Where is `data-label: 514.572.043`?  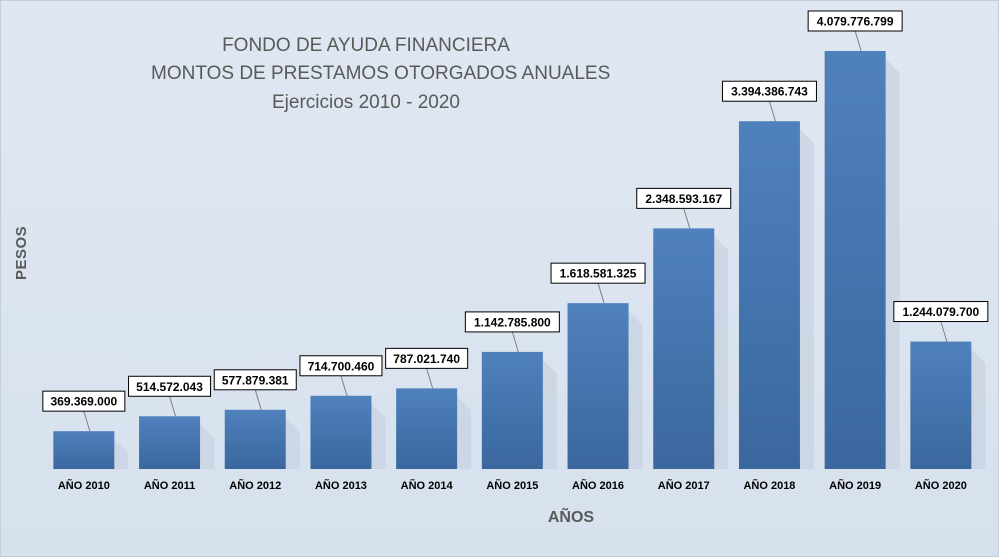
data-label: 514.572.043 is located at coordinates (169, 387).